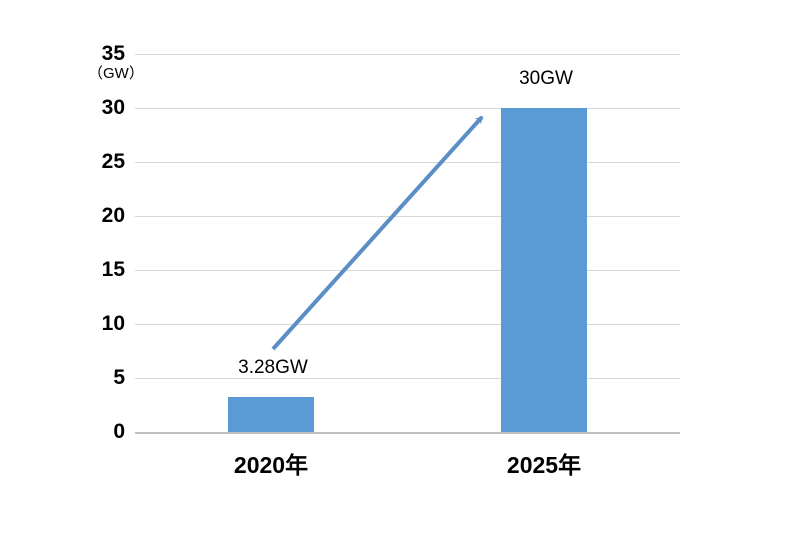 The width and height of the screenshot is (800, 556). I want to click on y-tick-label-5: 5, so click(119, 377).